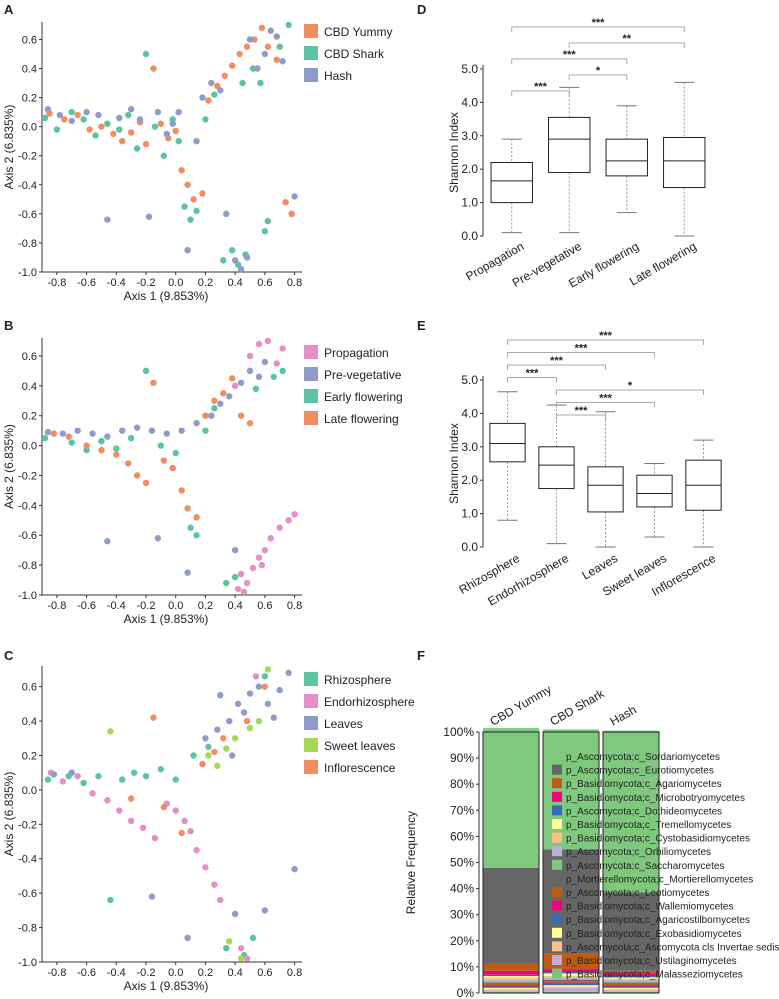 This screenshot has height=999, width=779. What do you see at coordinates (454, 463) in the screenshot?
I see `y-axis-title: Shannon Index` at bounding box center [454, 463].